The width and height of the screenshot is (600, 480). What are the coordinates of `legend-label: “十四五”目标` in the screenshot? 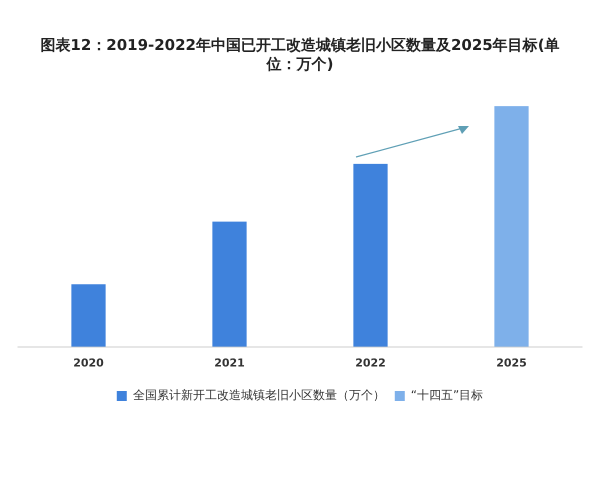 It's located at (447, 395).